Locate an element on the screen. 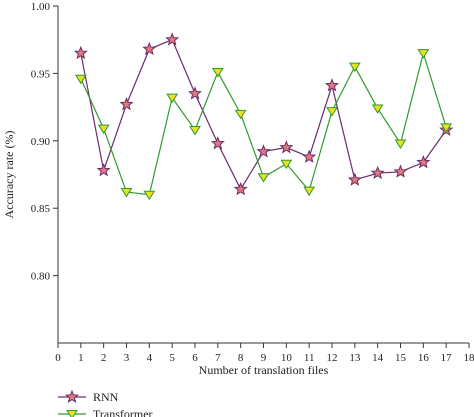 The image size is (474, 417). x-tick-label: 1 is located at coordinates (81, 358).